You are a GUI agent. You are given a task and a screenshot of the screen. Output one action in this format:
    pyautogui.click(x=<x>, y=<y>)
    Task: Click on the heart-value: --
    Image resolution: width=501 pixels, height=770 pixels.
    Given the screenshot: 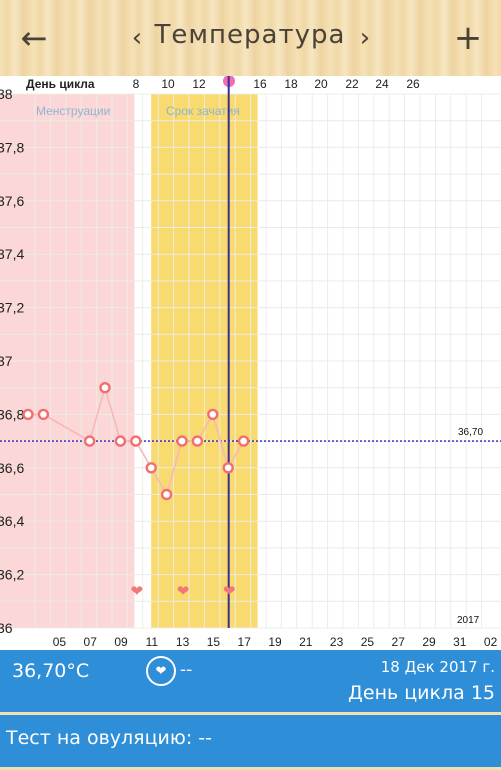 What is the action you would take?
    pyautogui.click(x=186, y=670)
    